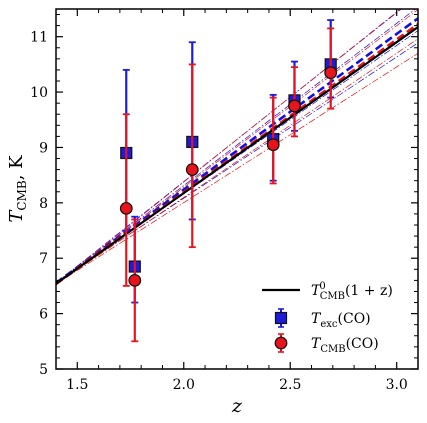 This screenshot has width=427, height=423. I want to click on y-tick-label: 6, so click(43, 315).